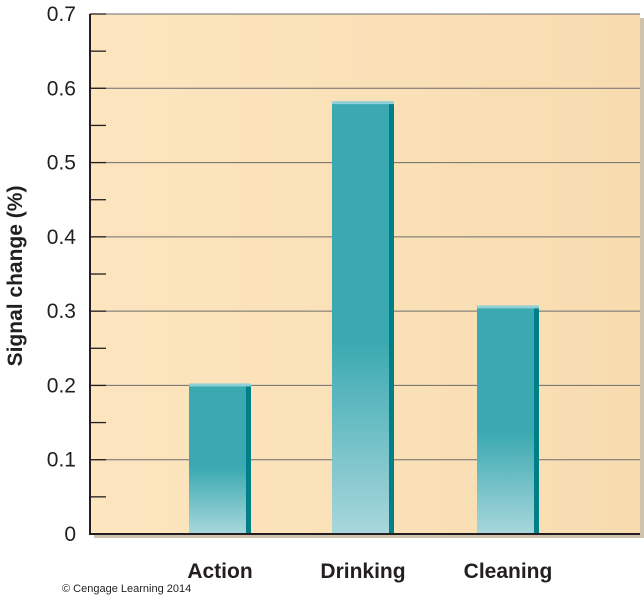  What do you see at coordinates (127, 589) in the screenshot?
I see `copyright-credit: © Cengage Learning 2014` at bounding box center [127, 589].